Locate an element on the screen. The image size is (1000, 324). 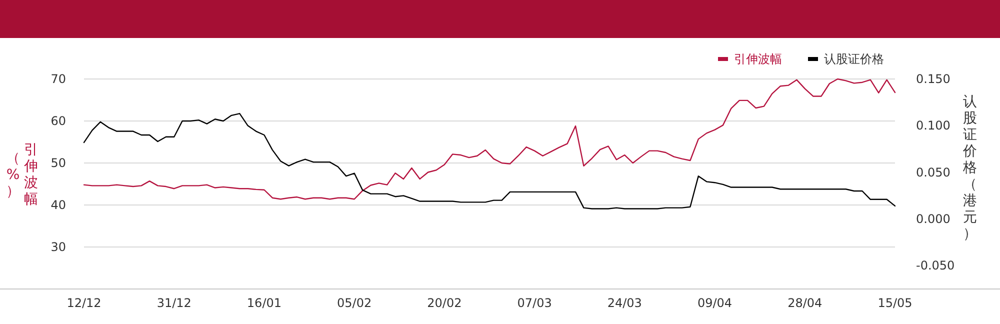
y-tick-label: 40 is located at coordinates (58, 205).